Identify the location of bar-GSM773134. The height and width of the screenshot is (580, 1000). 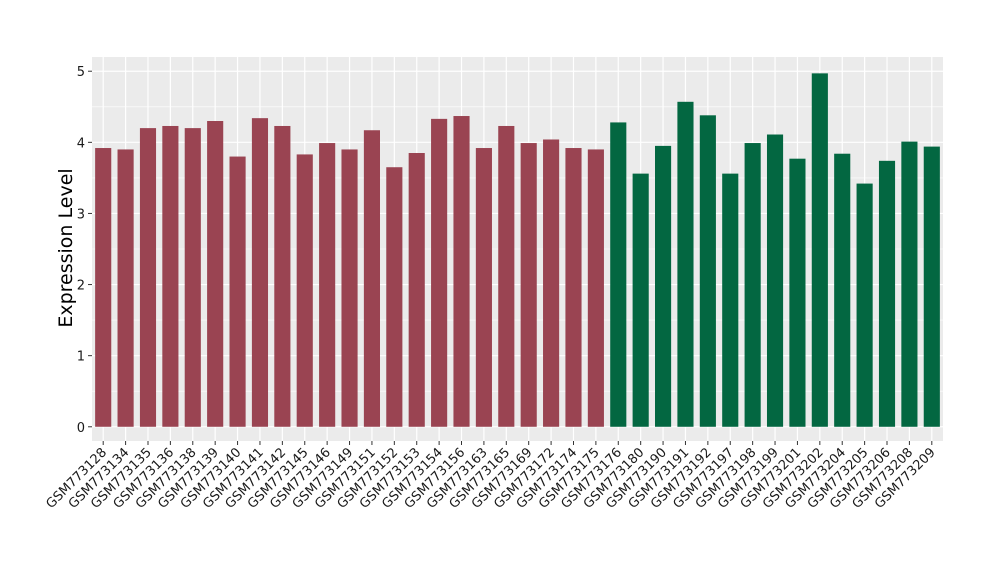
(125, 288).